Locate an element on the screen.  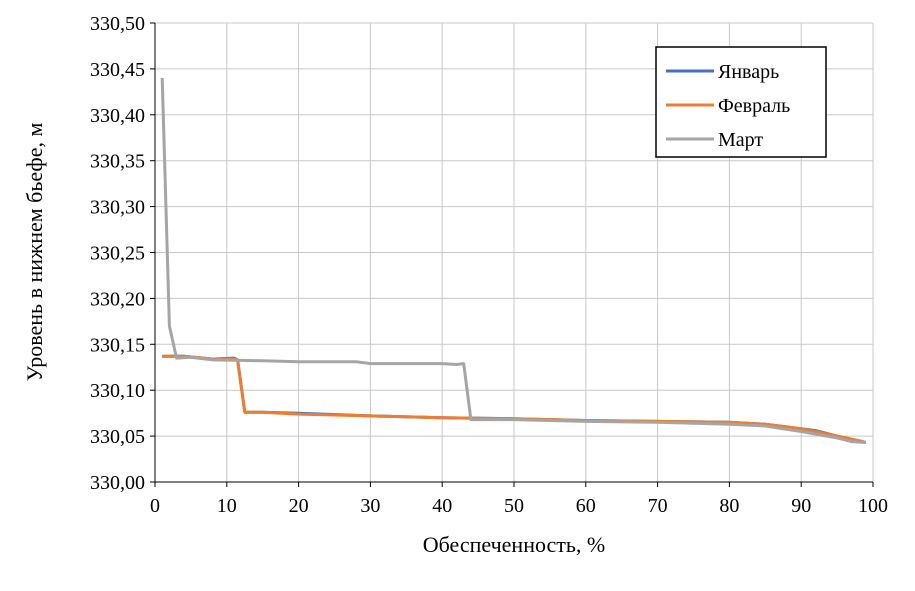
x-tick-label: 90 is located at coordinates (801, 506).